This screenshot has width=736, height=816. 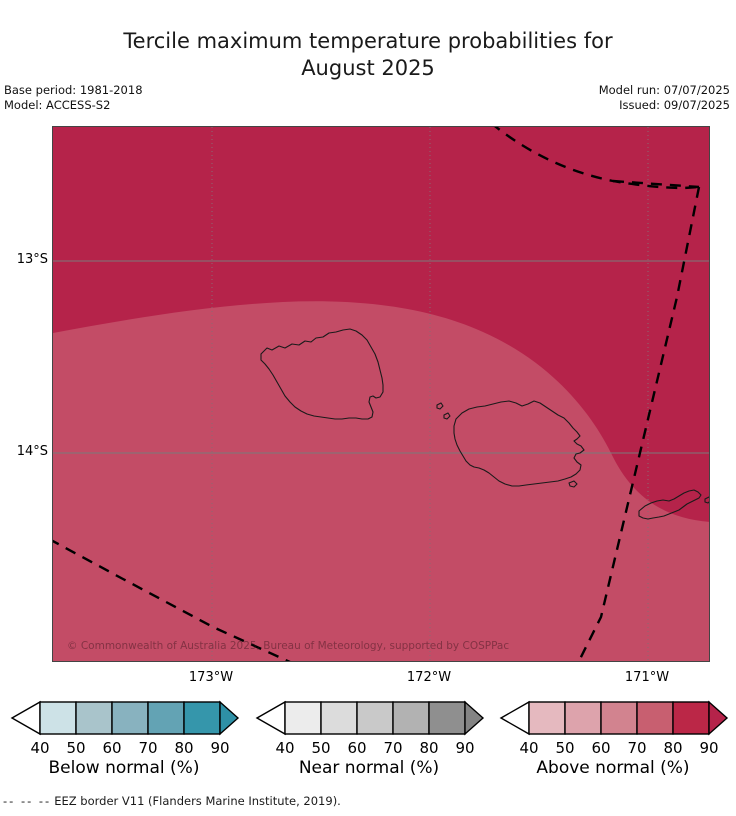 I want to click on island-coastlines, so click(x=484, y=424).